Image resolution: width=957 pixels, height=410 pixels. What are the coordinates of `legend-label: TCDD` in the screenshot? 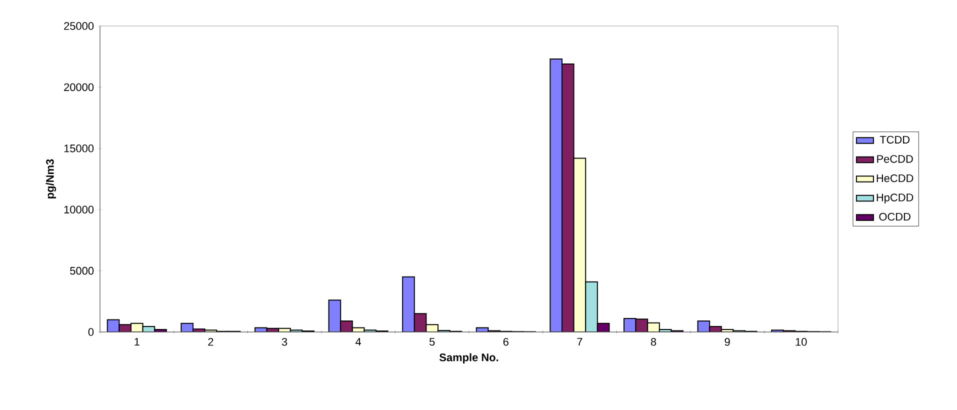 It's located at (895, 140).